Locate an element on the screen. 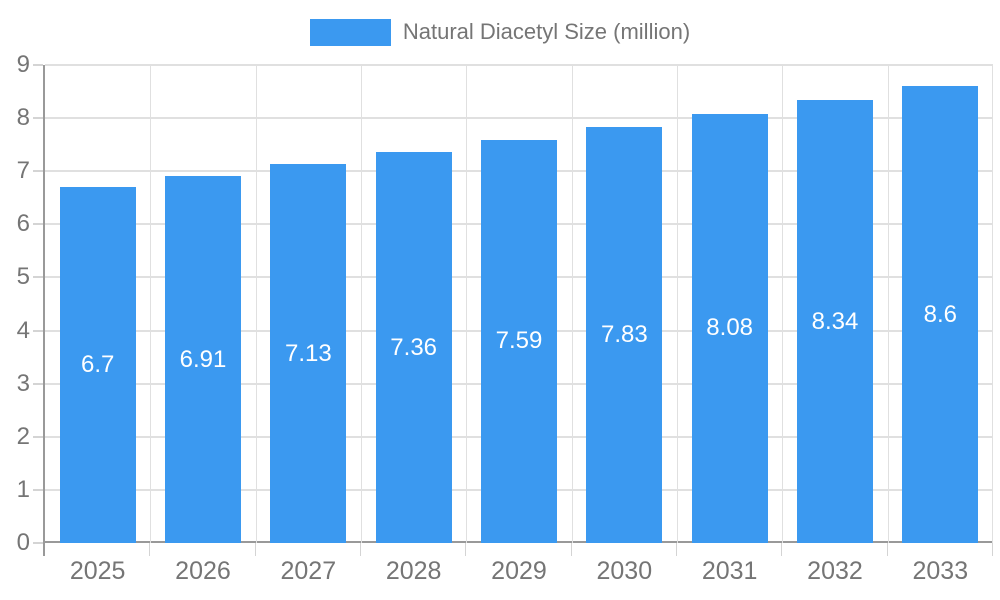  bar-value-label: 8.6 is located at coordinates (940, 314).